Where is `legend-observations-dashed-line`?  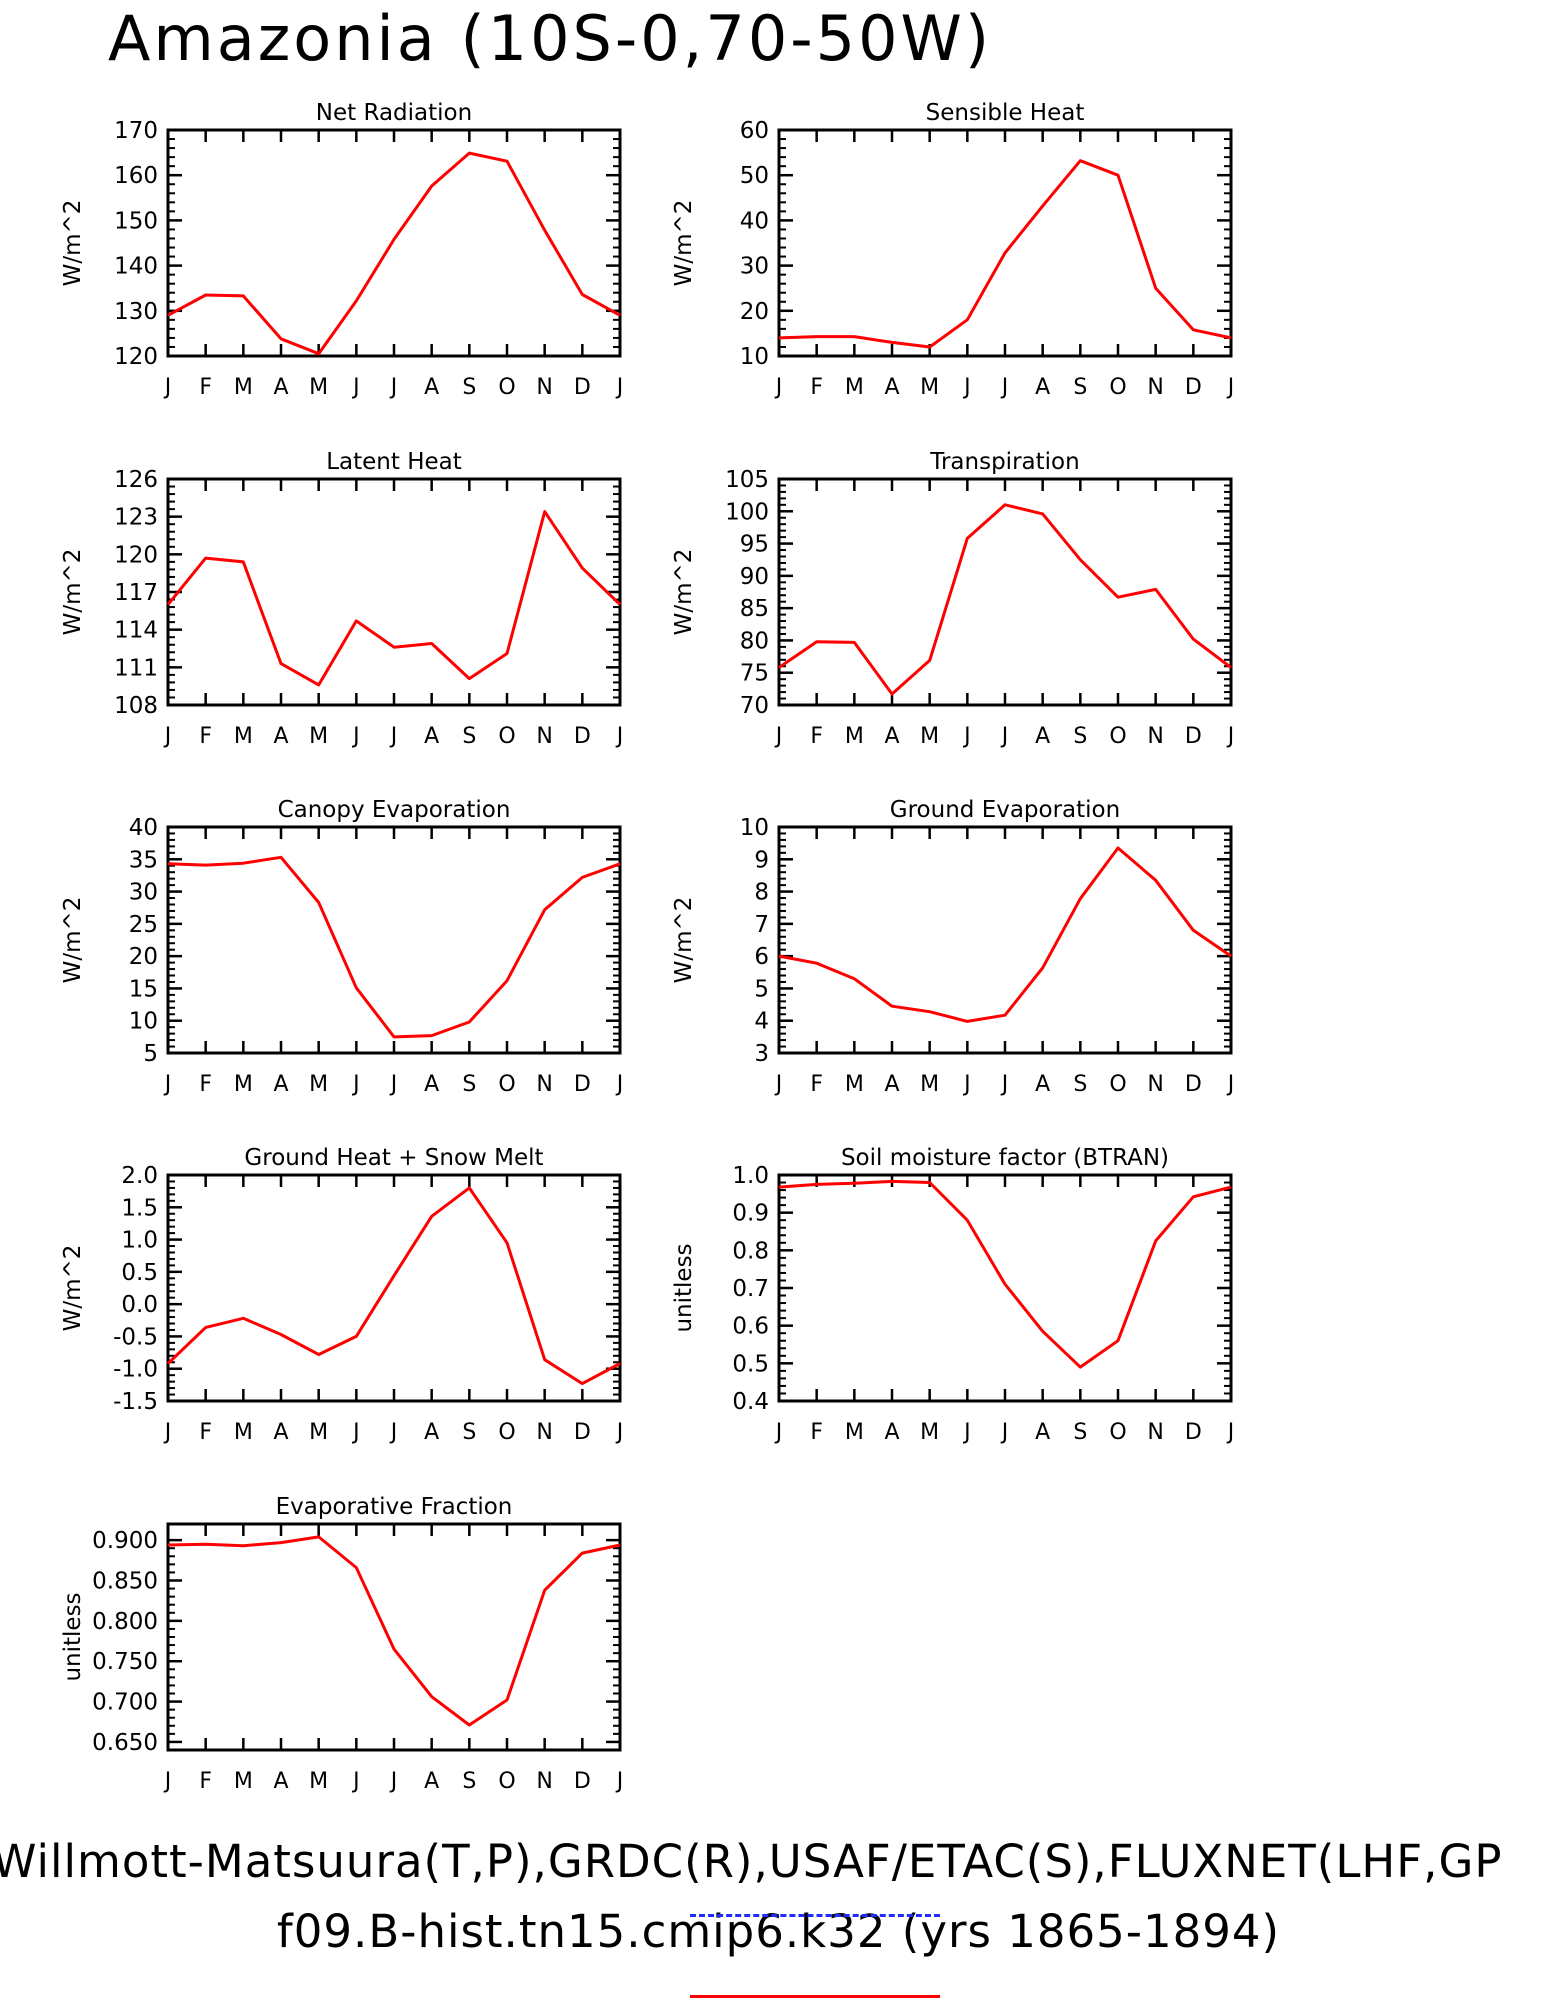
legend-observations-dashed-line is located at coordinates (815, 1915).